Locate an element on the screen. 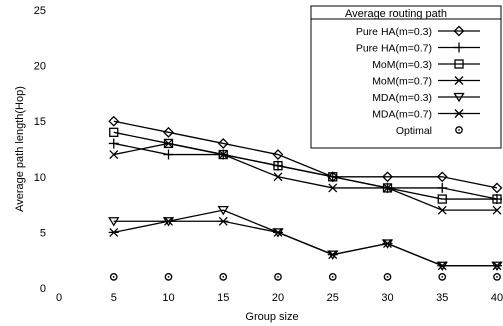 The width and height of the screenshot is (503, 326). legend-label: Pure HA(m=0.7) is located at coordinates (394, 49).